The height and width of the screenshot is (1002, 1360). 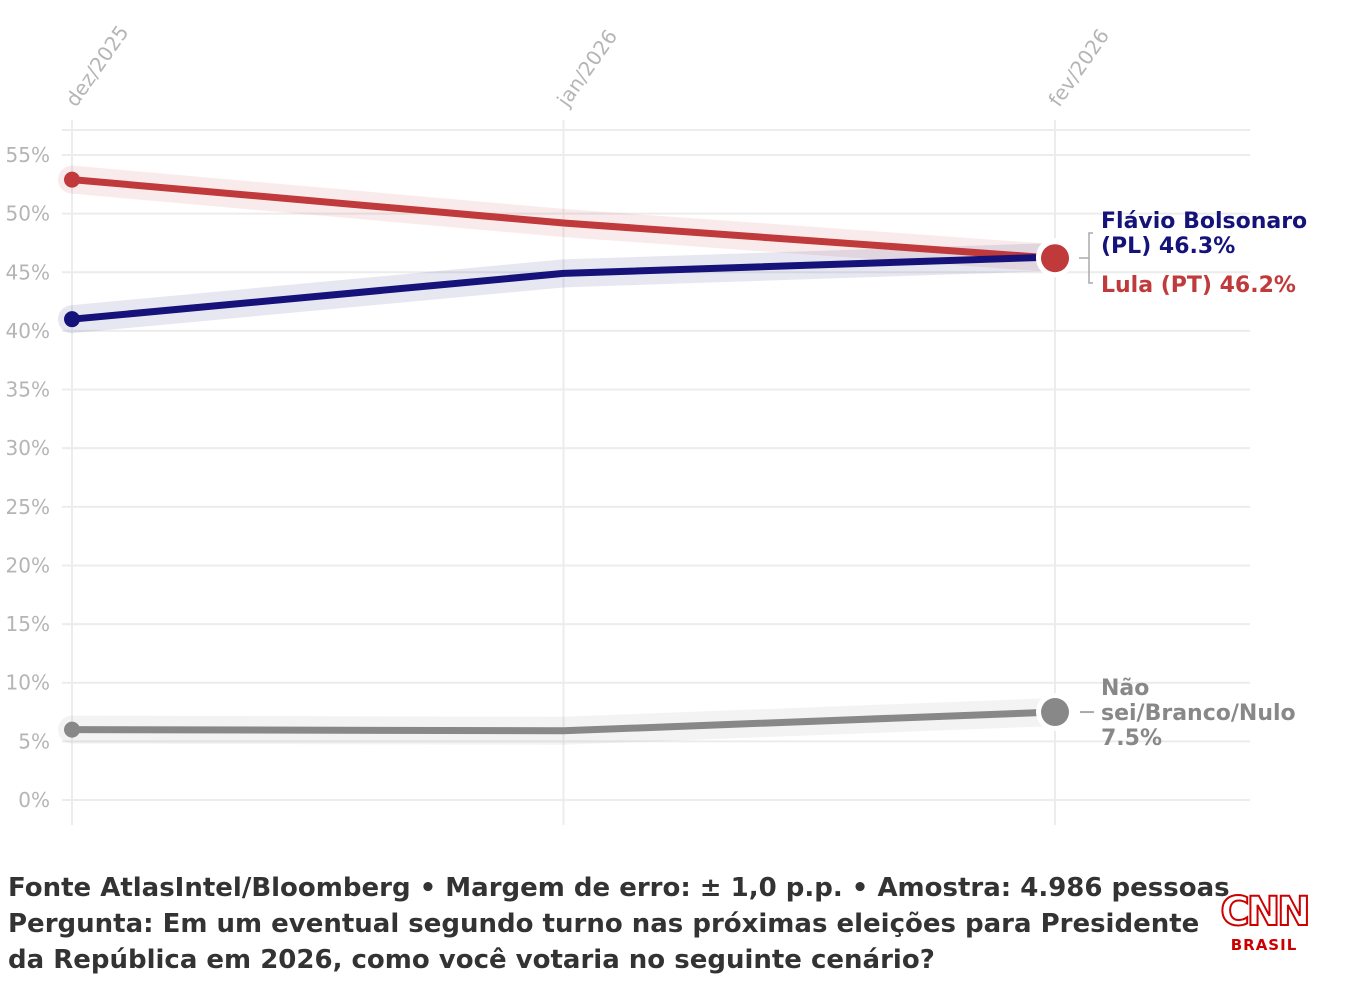 I want to click on end-label-line: Flávio Bolsonaro, so click(x=1204, y=221).